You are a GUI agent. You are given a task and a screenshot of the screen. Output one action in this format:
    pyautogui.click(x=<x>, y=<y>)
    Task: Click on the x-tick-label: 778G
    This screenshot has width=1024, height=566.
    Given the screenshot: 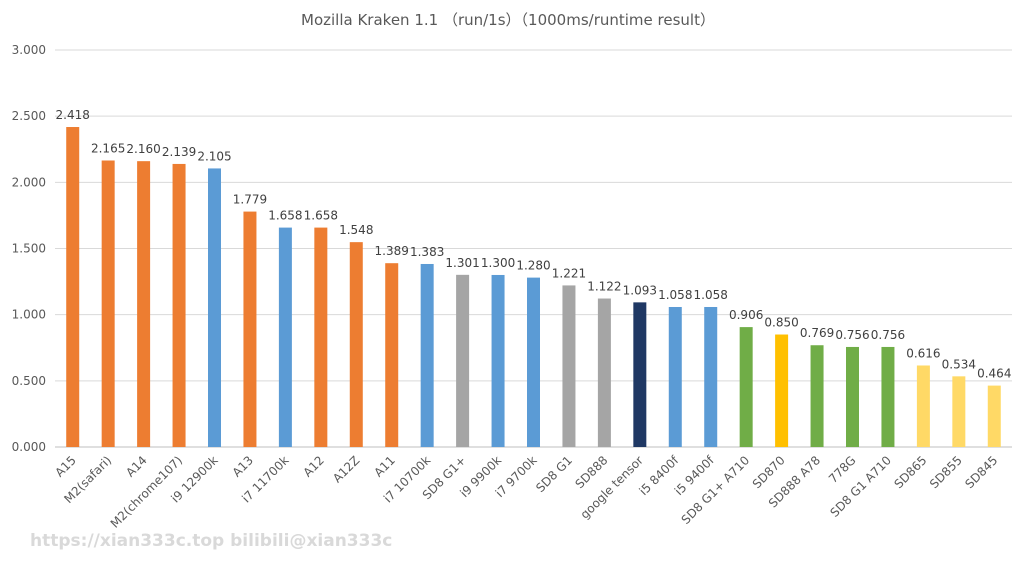 What is the action you would take?
    pyautogui.click(x=842, y=469)
    